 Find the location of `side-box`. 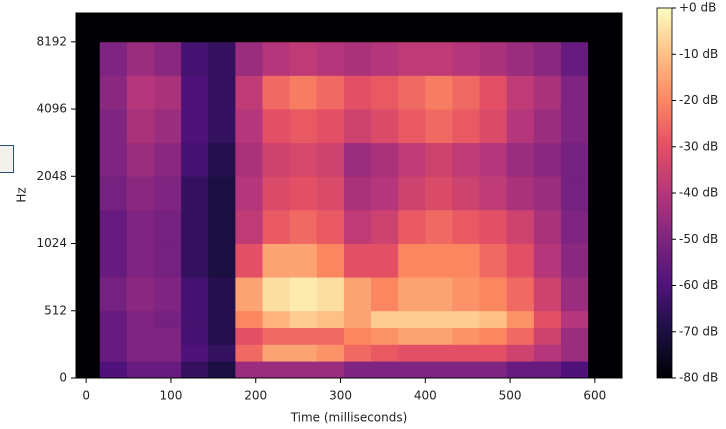

side-box is located at coordinates (7, 159).